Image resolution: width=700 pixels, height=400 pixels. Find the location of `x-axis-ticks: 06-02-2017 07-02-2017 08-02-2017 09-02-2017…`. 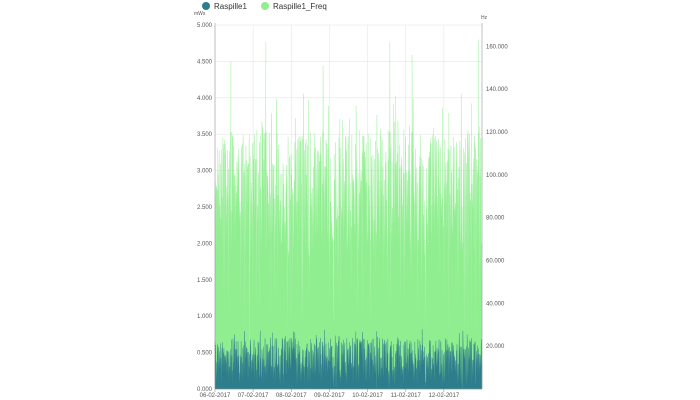

x-axis-ticks: 06-02-2017 07-02-2017 08-02-2017 09-02-2017… is located at coordinates (330, 394).